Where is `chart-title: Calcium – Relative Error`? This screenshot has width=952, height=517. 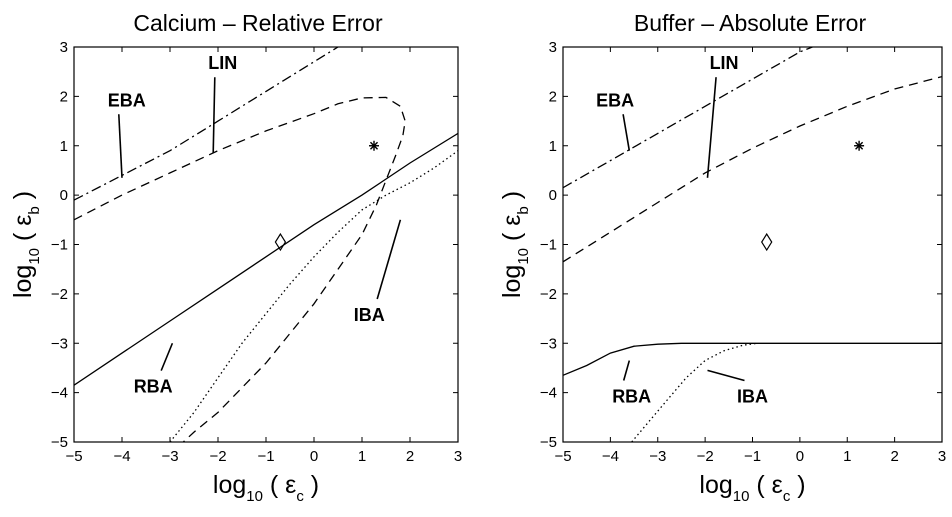
chart-title: Calcium – Relative Error is located at coordinates (258, 23).